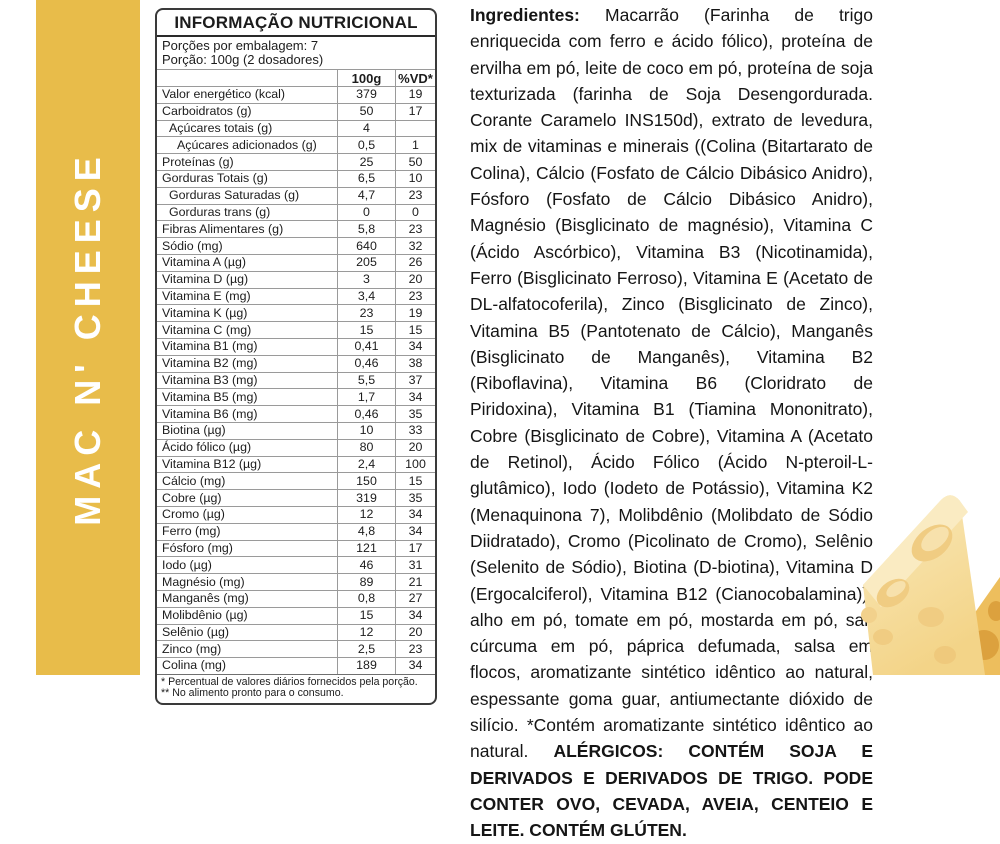 The width and height of the screenshot is (1000, 844). What do you see at coordinates (205, 279) in the screenshot?
I see `row-label: Vitamina D (µg)` at bounding box center [205, 279].